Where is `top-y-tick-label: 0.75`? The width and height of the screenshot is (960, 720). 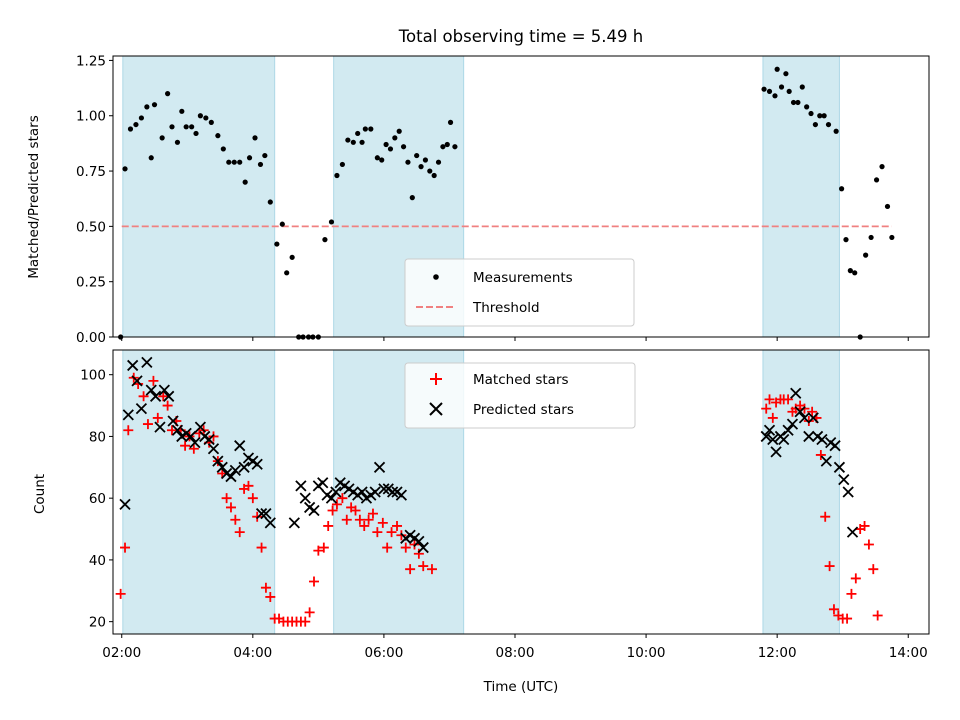
top-y-tick-label: 0.75 is located at coordinates (91, 172).